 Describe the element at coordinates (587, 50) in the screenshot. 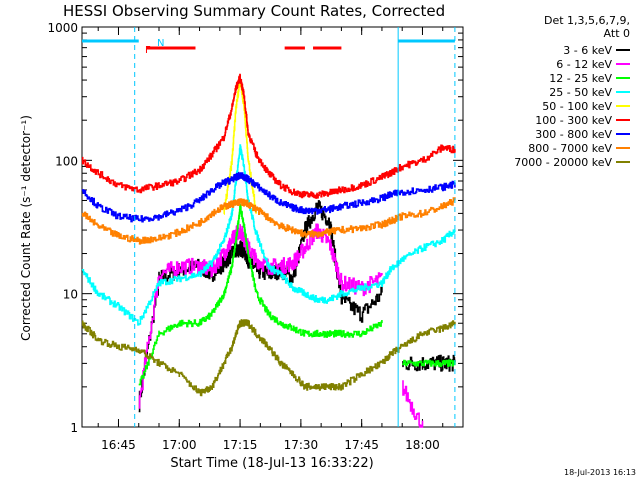

I see `legend-label: 3 - 6 keV` at that location.